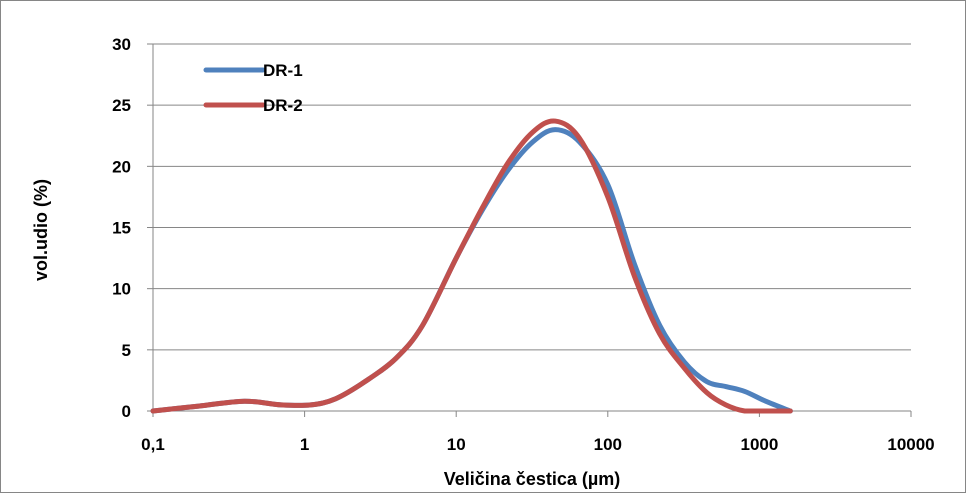 The width and height of the screenshot is (966, 494). Describe the element at coordinates (283, 70) in the screenshot. I see `legend-label-DR-1: DR-1` at that location.